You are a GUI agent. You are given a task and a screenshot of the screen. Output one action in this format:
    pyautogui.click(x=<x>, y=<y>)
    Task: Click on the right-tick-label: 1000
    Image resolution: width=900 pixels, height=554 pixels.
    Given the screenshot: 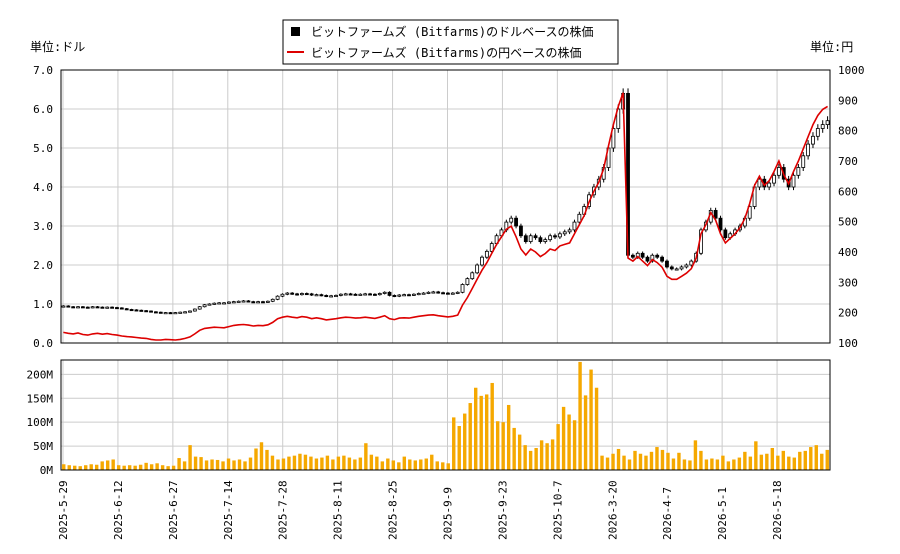 What is the action you would take?
    pyautogui.click(x=851, y=70)
    